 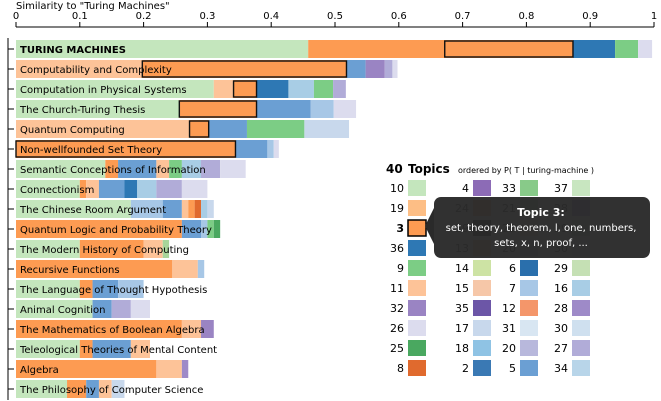 What do you see at coordinates (572, 308) in the screenshot?
I see `legend-item: 28` at bounding box center [572, 308].